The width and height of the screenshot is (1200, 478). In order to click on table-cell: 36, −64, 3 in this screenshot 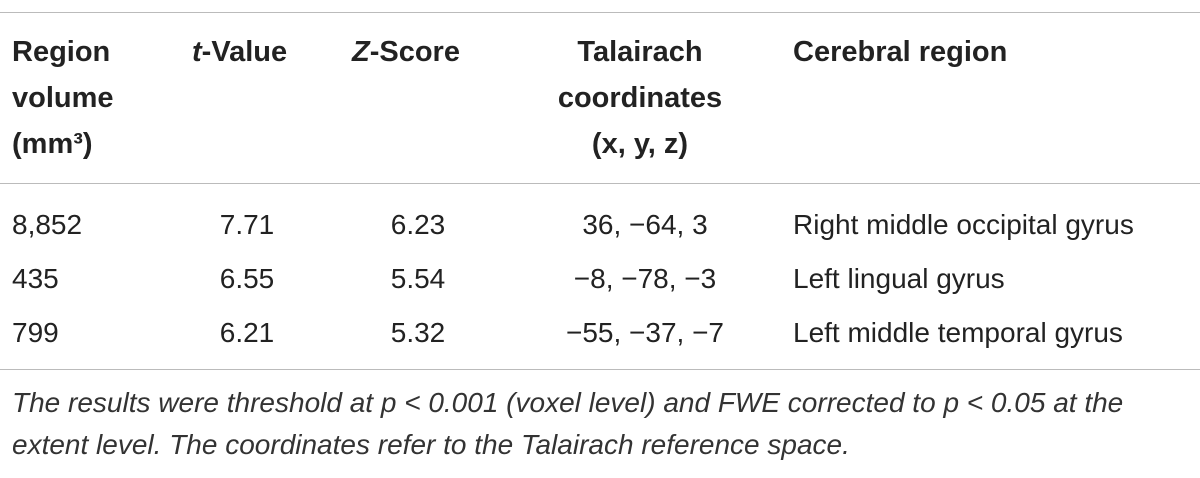, I will do `click(645, 224)`.